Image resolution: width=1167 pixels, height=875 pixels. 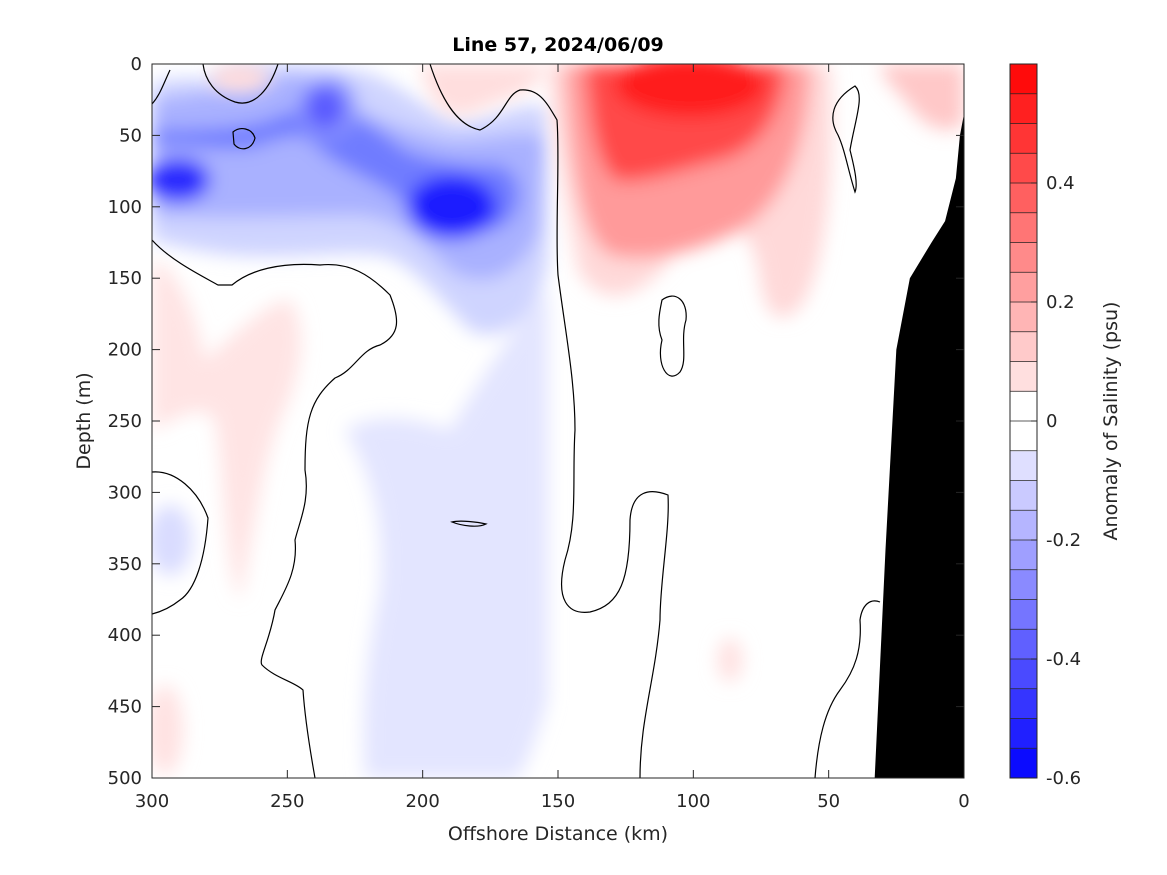 What do you see at coordinates (226, 430) in the screenshot?
I see `pos-region-offshore` at bounding box center [226, 430].